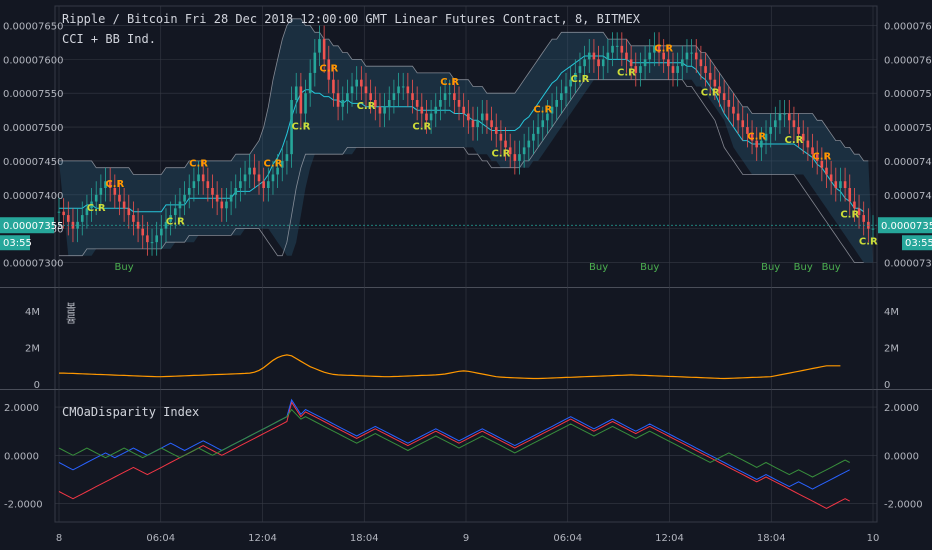 The image size is (932, 550). I want to click on y-tick-label-right: 0.00007300, so click(908, 263).